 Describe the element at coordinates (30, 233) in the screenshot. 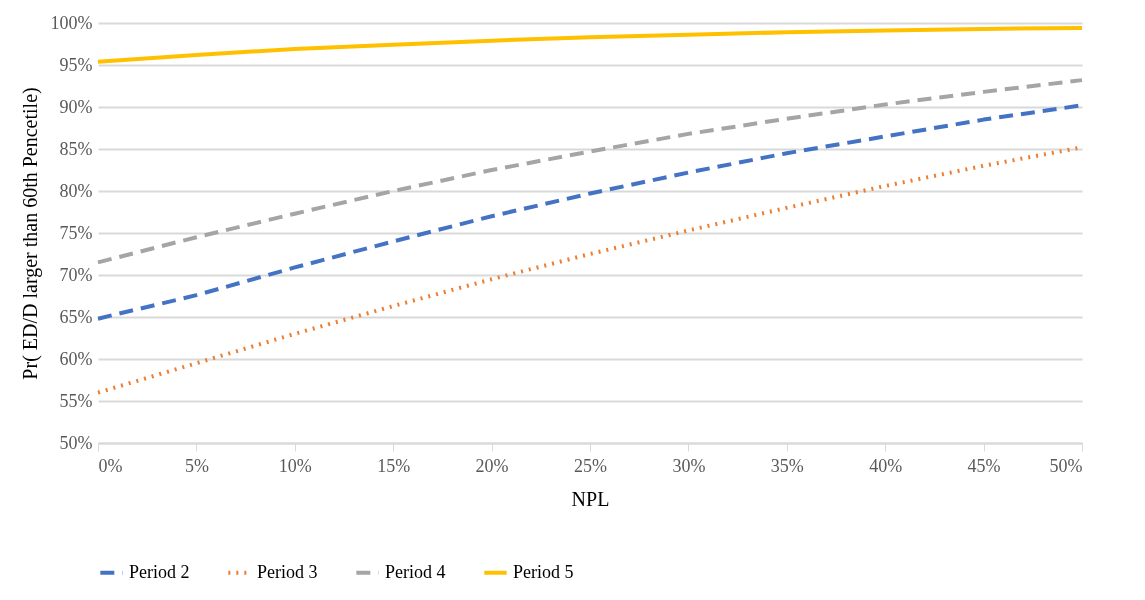

I see `y-axis-title: Pr( ED/D larger than 60th Pencetile)` at that location.